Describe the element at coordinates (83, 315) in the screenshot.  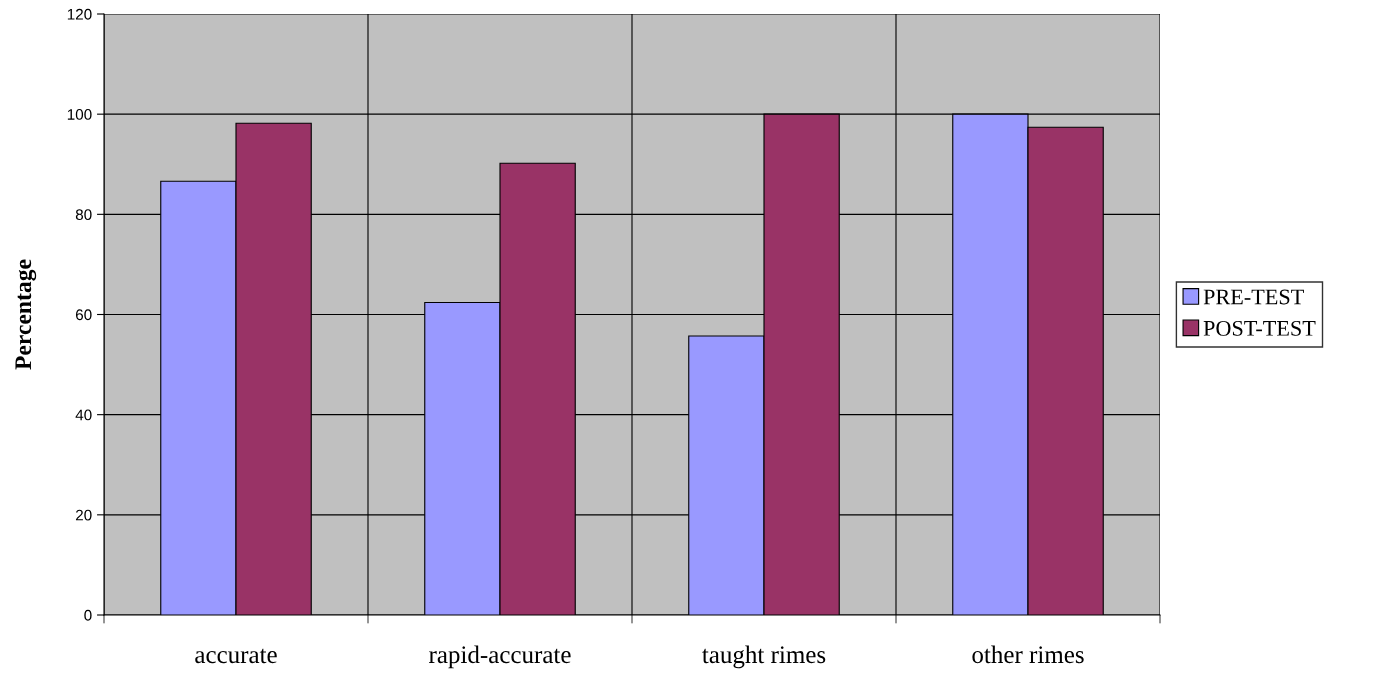
I see `y-tick-label: 60` at that location.